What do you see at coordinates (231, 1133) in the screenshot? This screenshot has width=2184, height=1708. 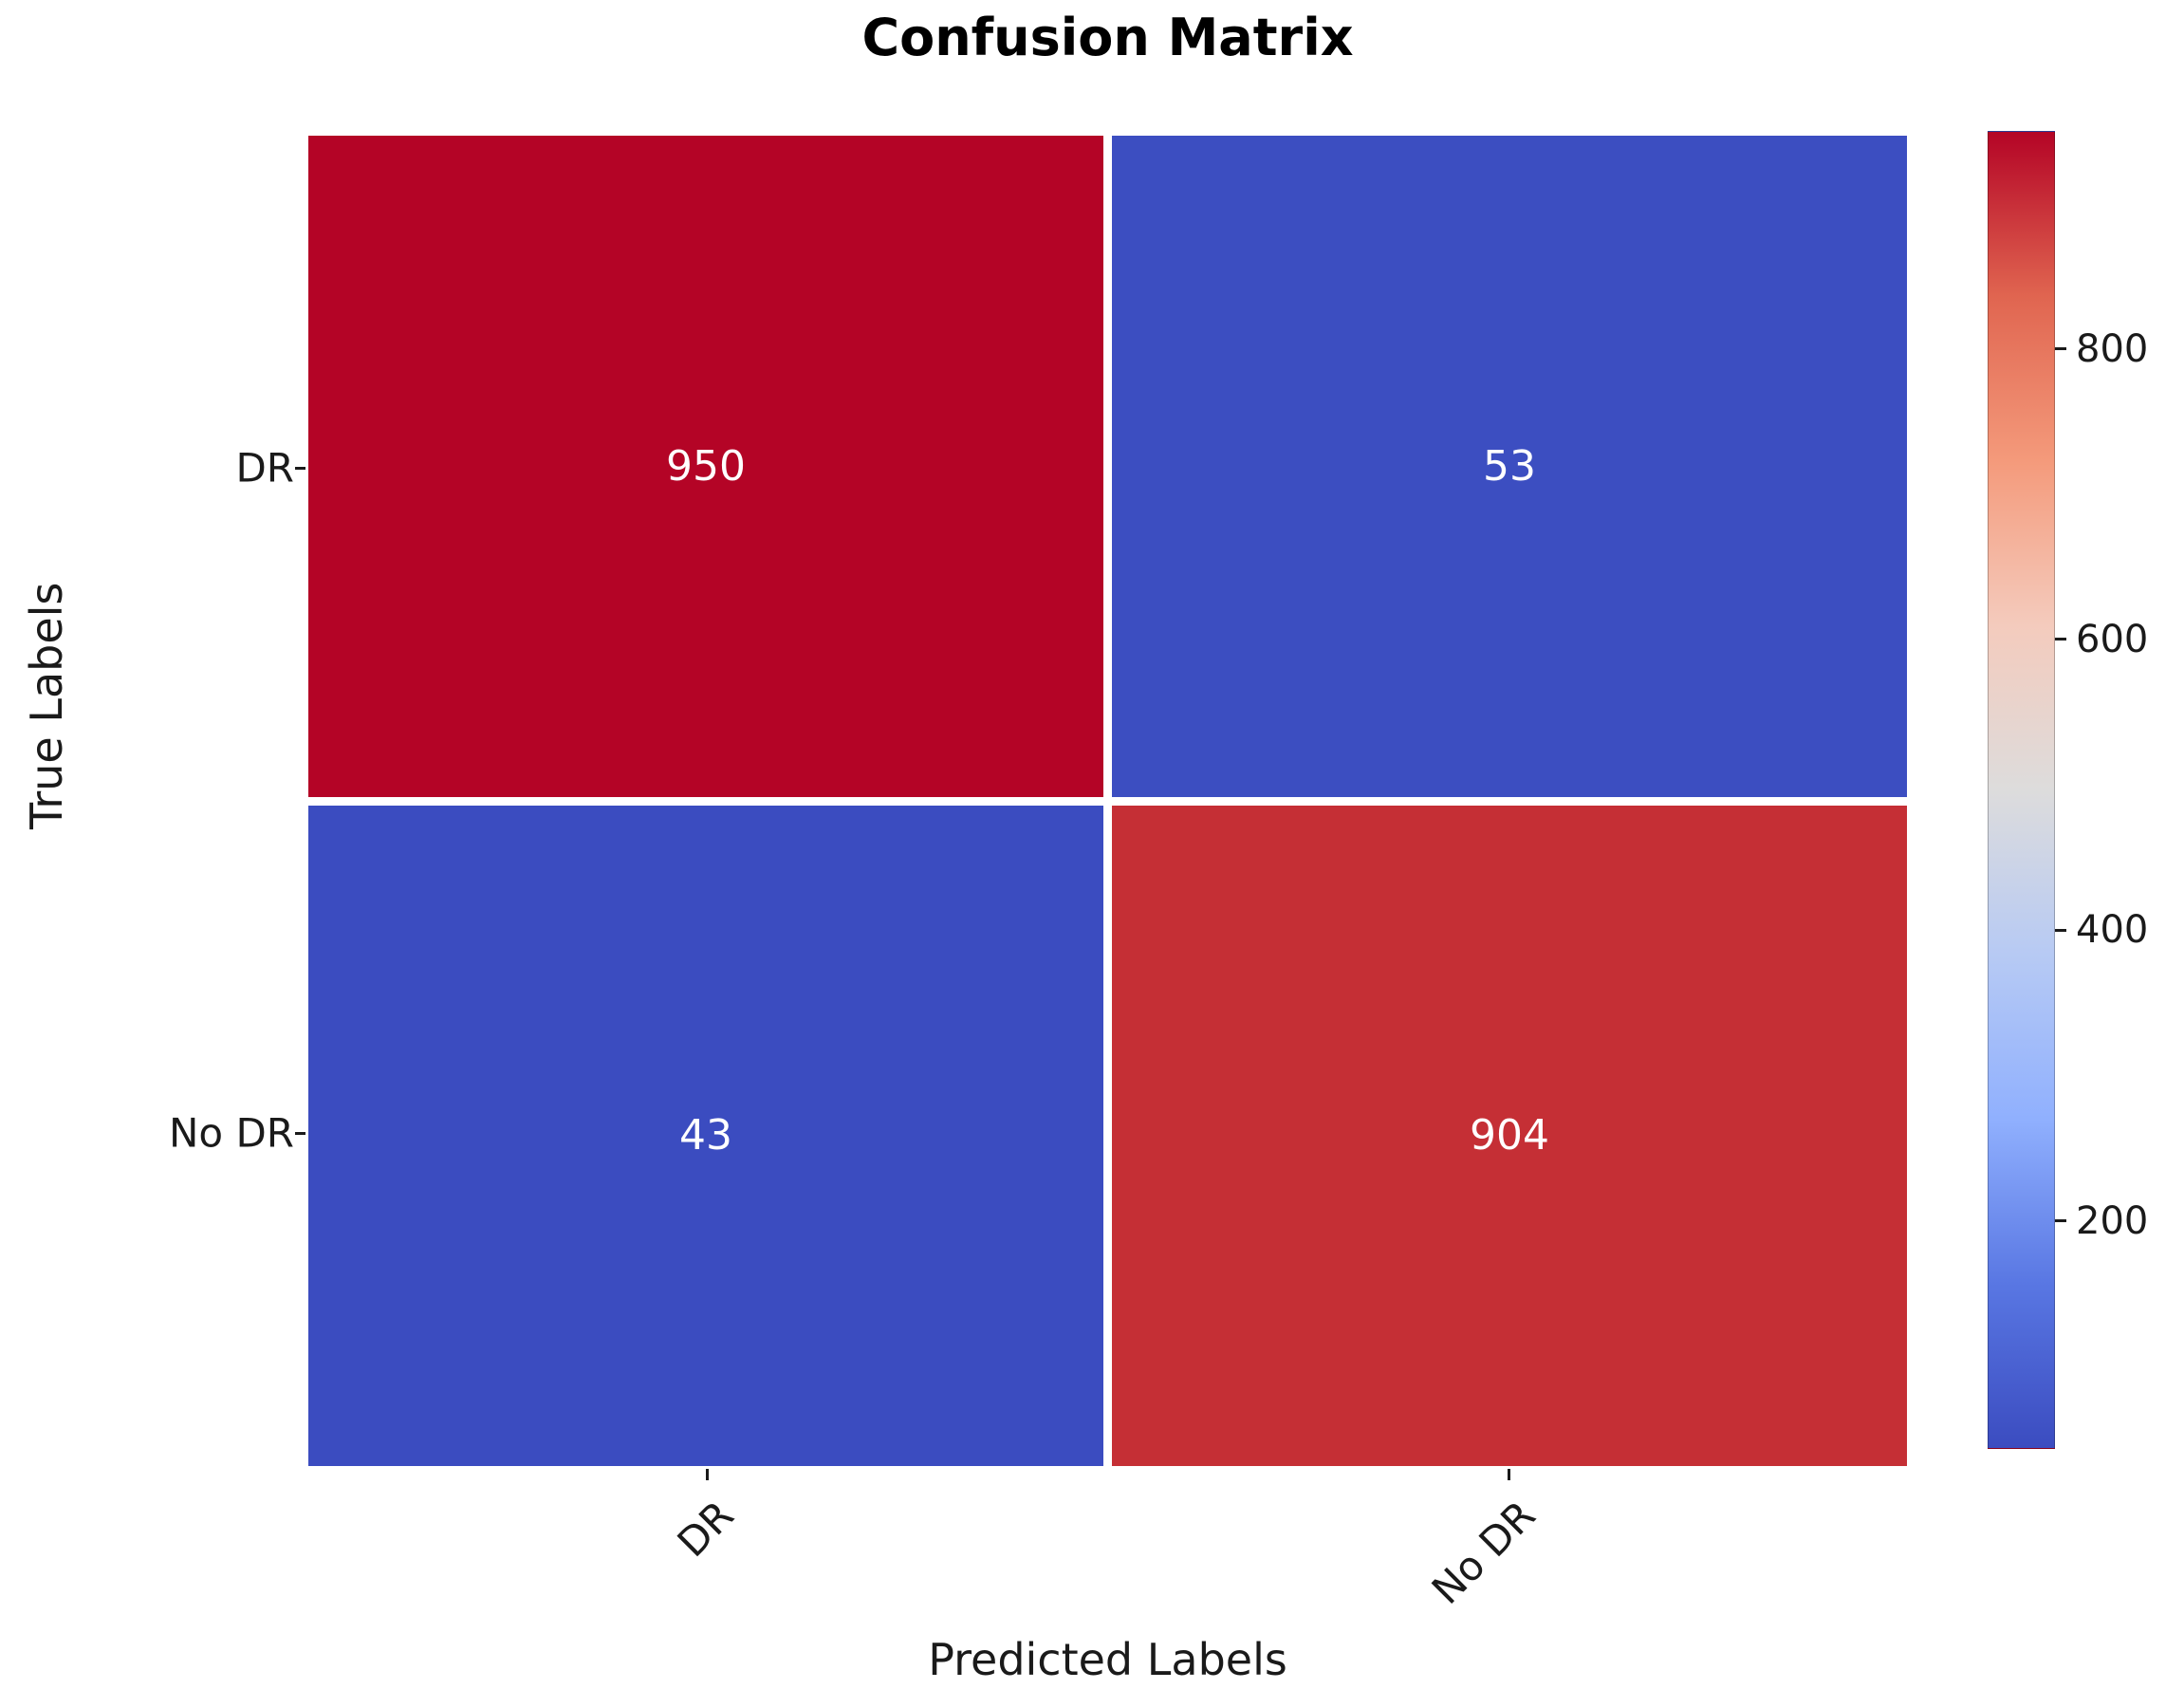 I see `y-tick-label-nodr: No DR` at bounding box center [231, 1133].